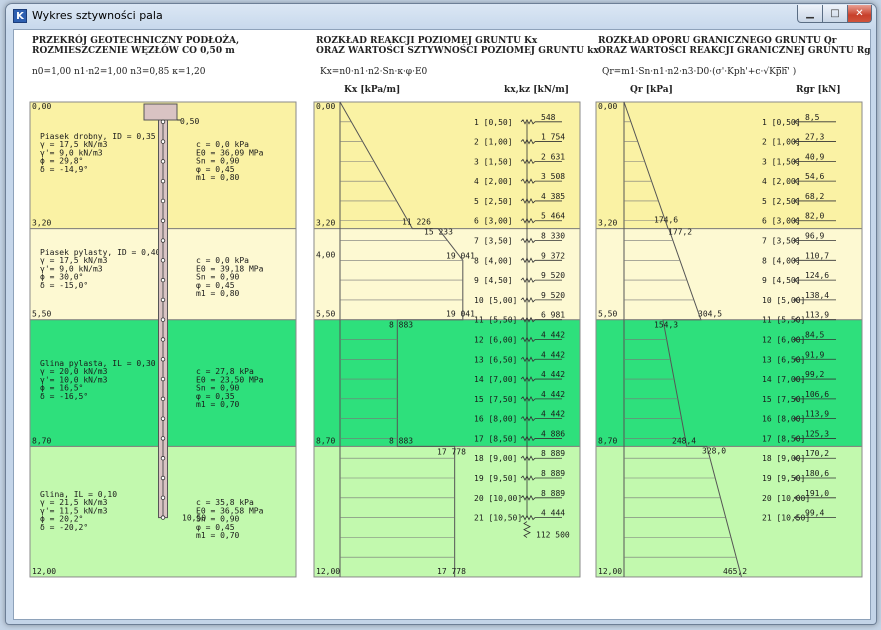  I want to click on force-value: 124,6, so click(817, 275).